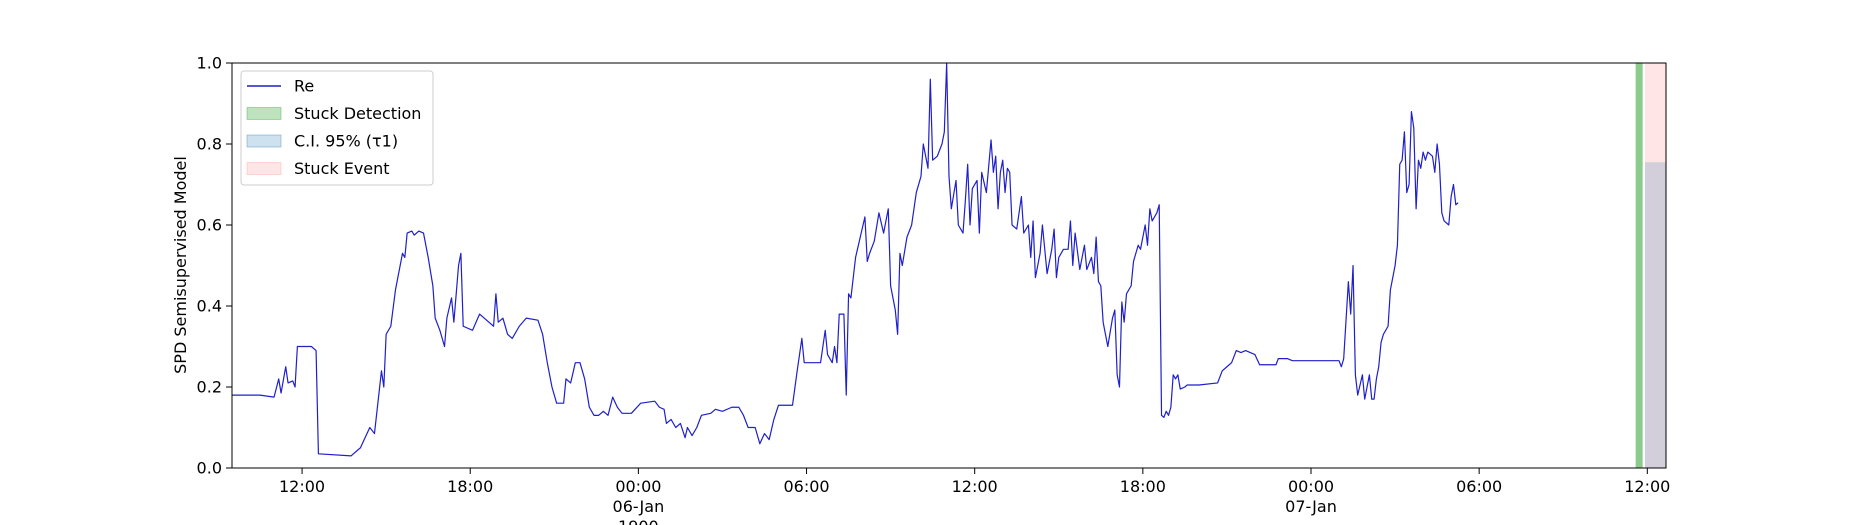 This screenshot has width=1850, height=525. What do you see at coordinates (209, 468) in the screenshot?
I see `y-tick-label: 0.0` at bounding box center [209, 468].